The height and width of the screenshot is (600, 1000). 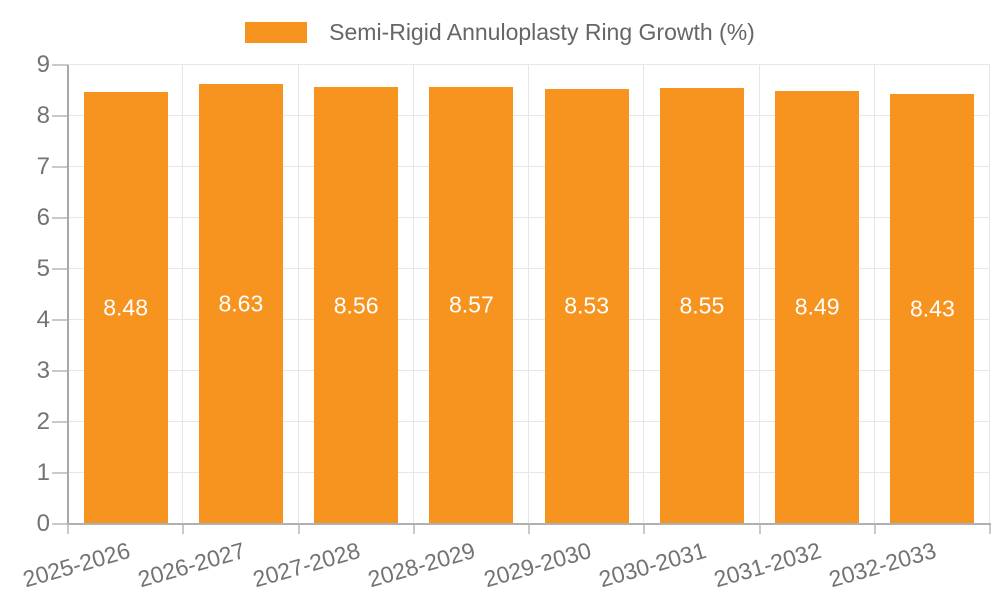 What do you see at coordinates (43, 421) in the screenshot?
I see `y-tick-label: 2` at bounding box center [43, 421].